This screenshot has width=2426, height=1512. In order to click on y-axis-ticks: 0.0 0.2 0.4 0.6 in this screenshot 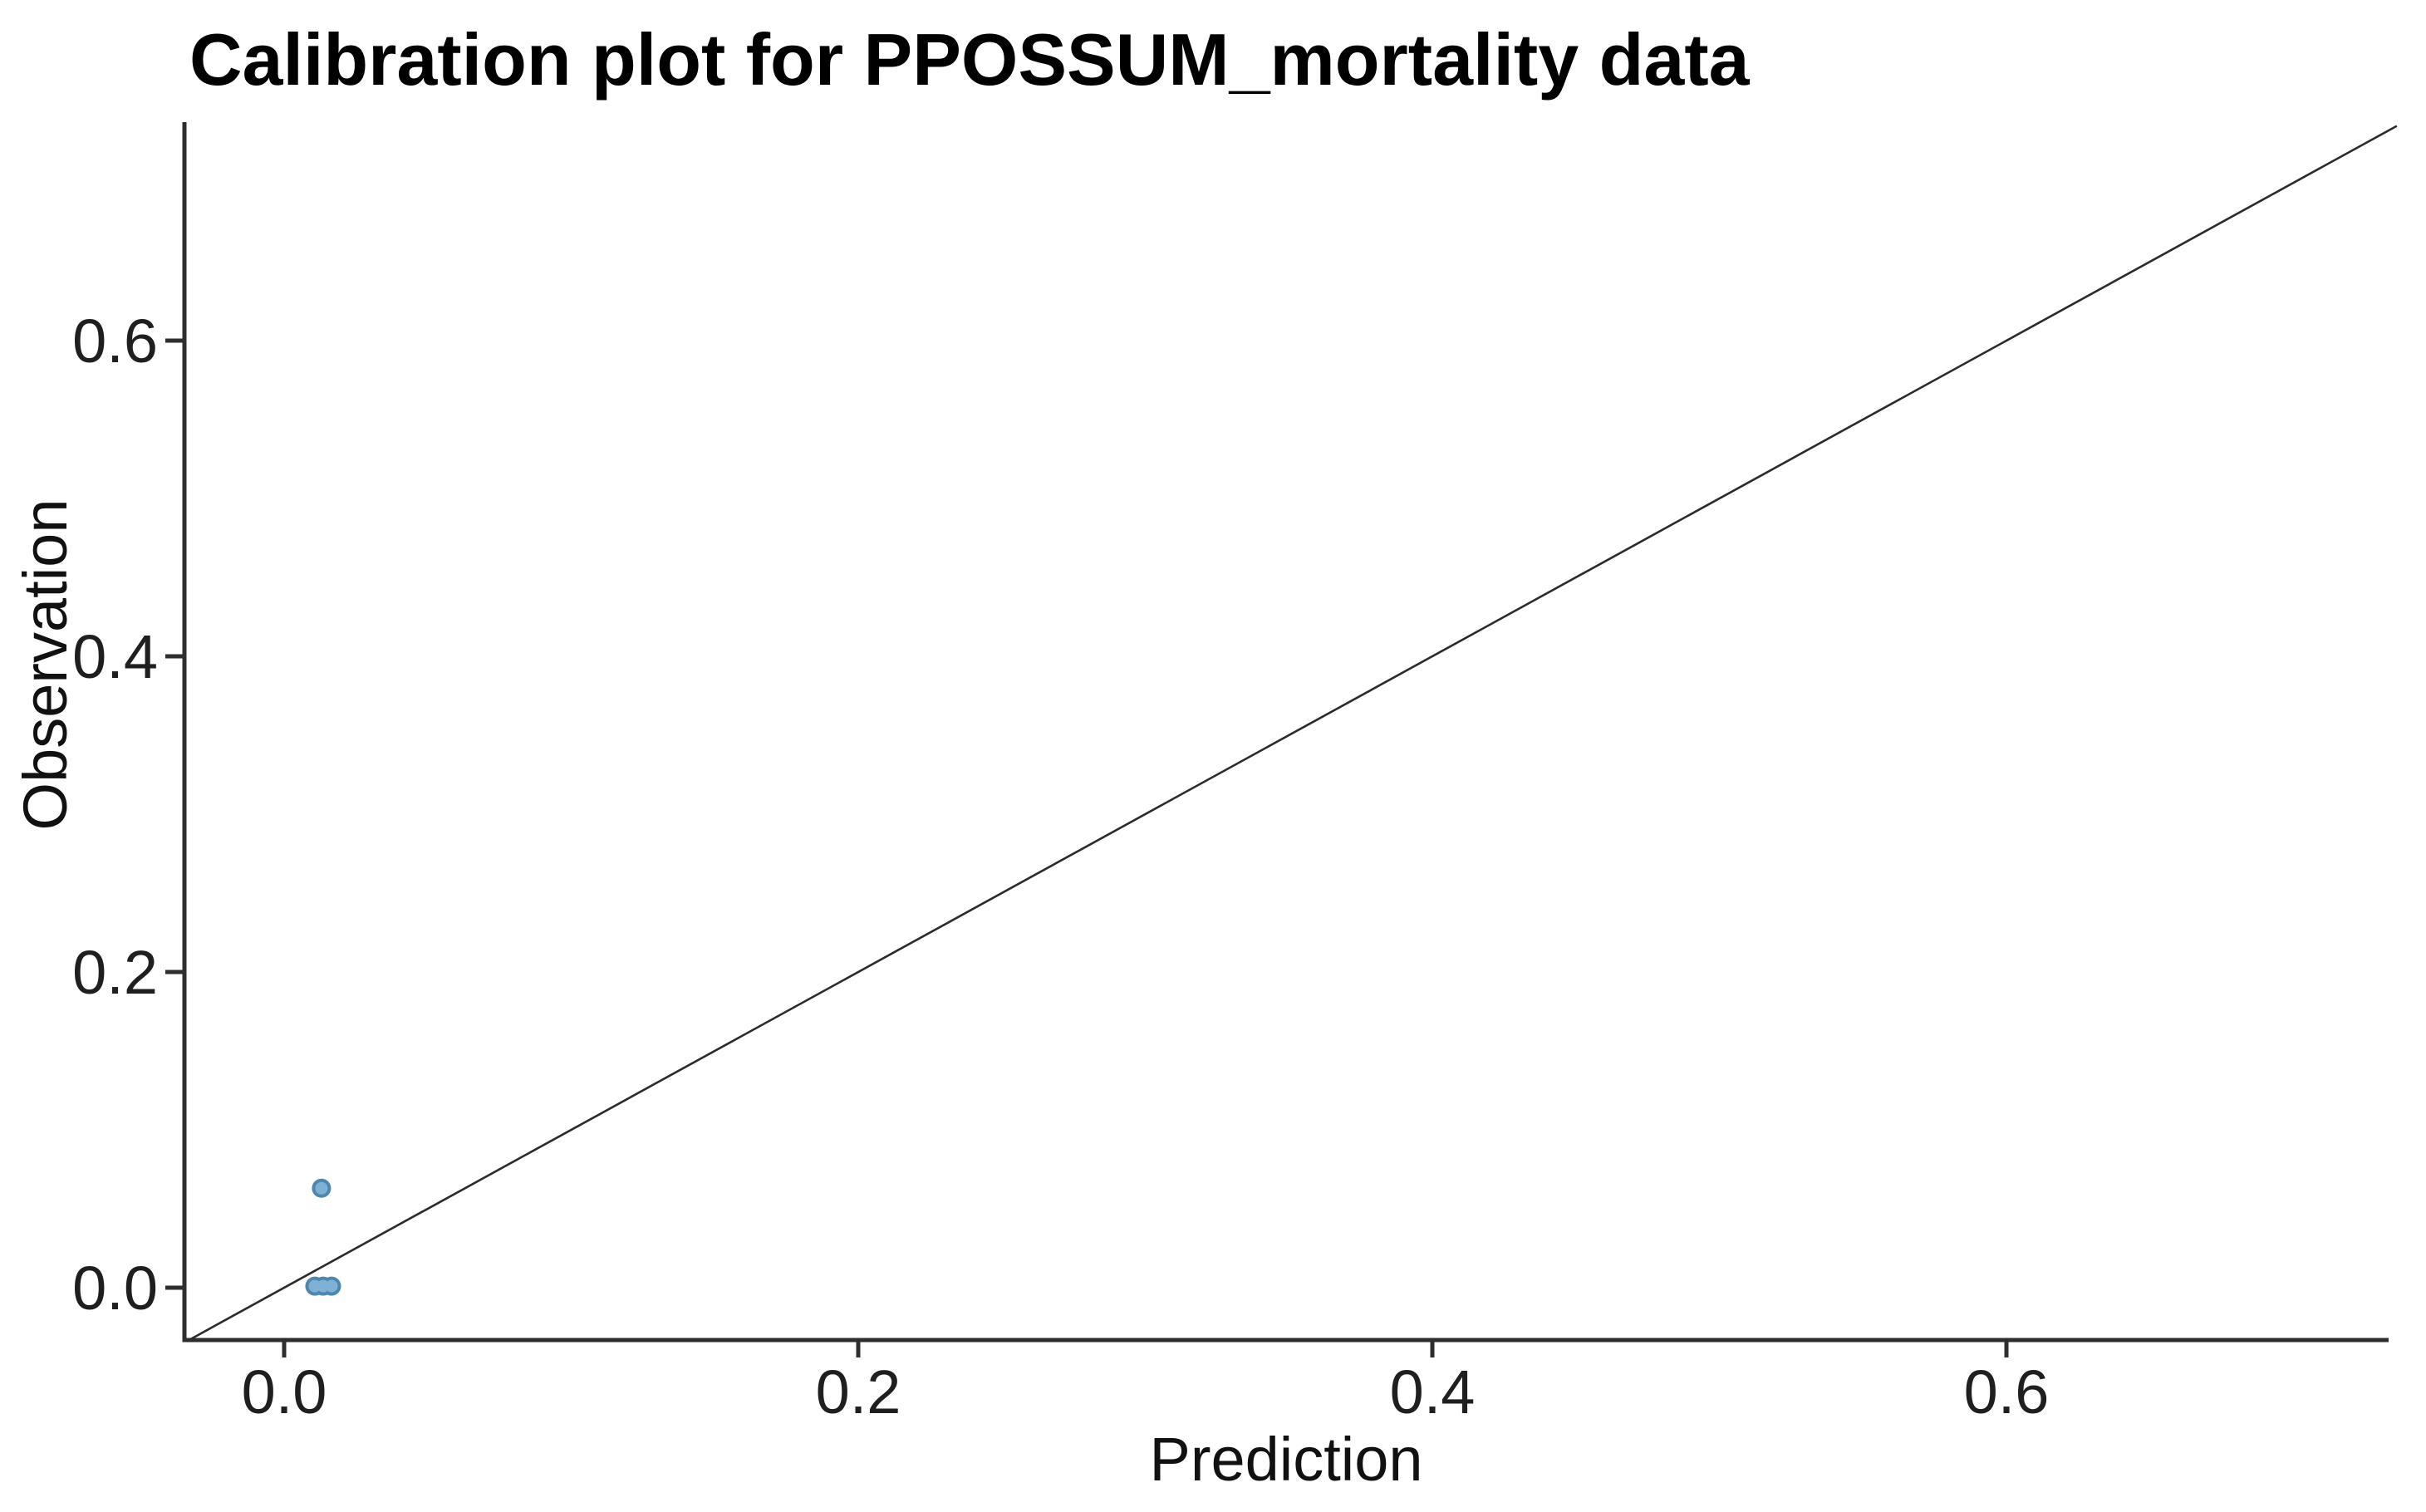, I will do `click(128, 815)`.